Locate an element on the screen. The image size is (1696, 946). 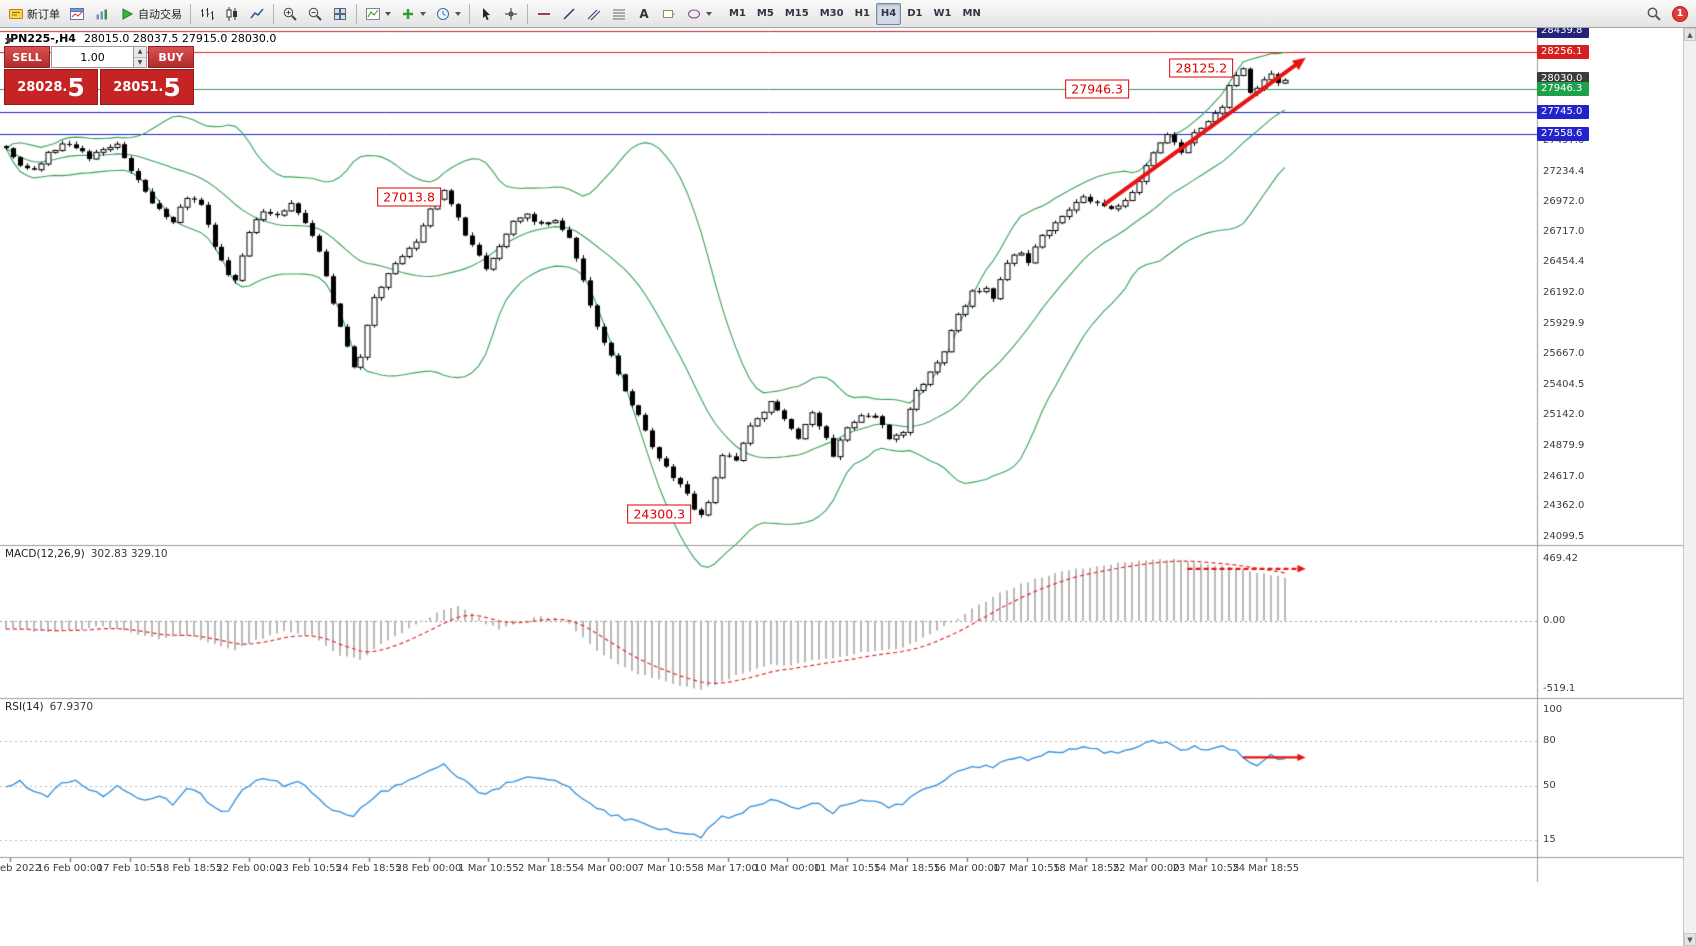
cursor-button is located at coordinates (486, 14).